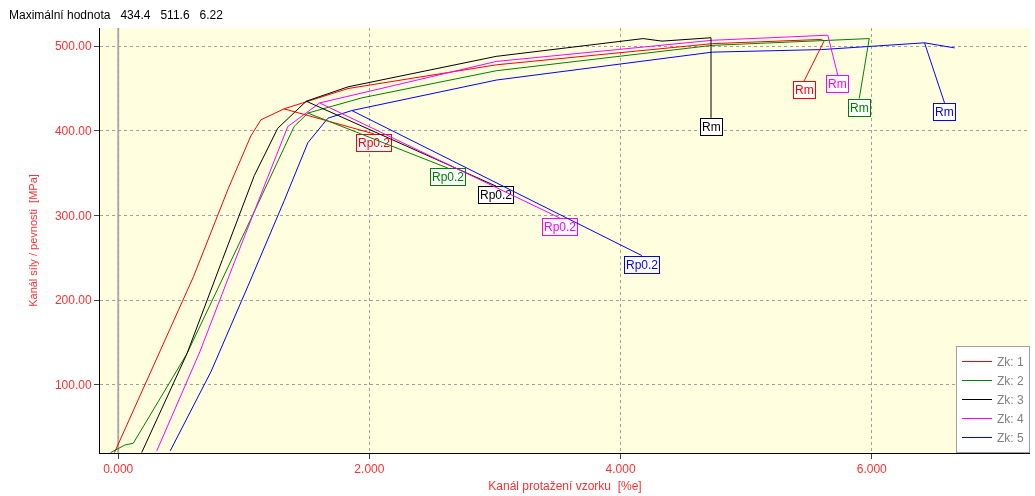 This screenshot has height=496, width=1035. I want to click on y-axis-title: Kanál síly / pevnosti [MPa], so click(32, 240).